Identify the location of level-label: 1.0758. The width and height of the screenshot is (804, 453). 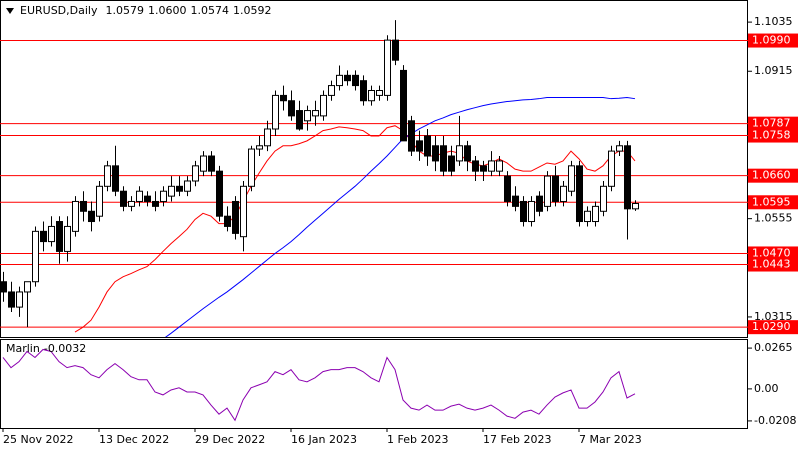
(771, 135).